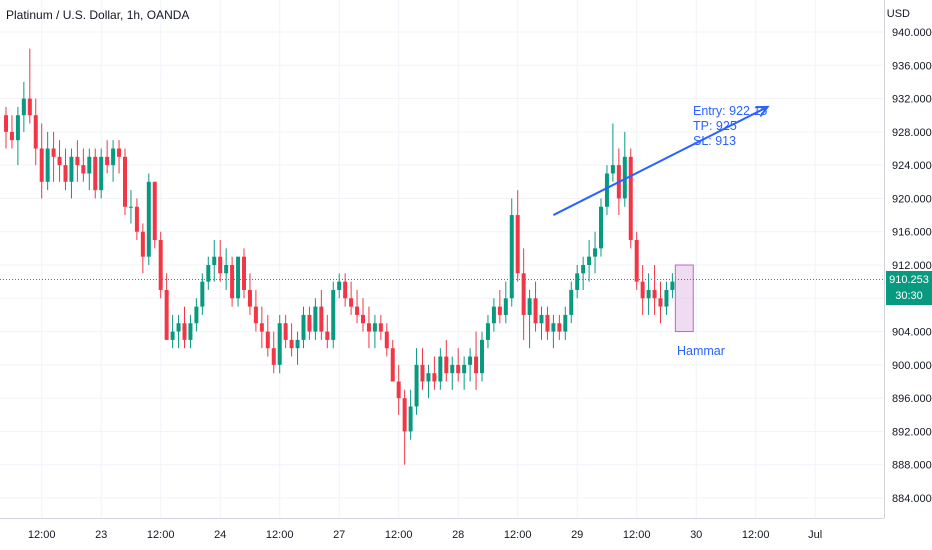 The image size is (932, 550). What do you see at coordinates (577, 535) in the screenshot?
I see `time-tick-label: 29` at bounding box center [577, 535].